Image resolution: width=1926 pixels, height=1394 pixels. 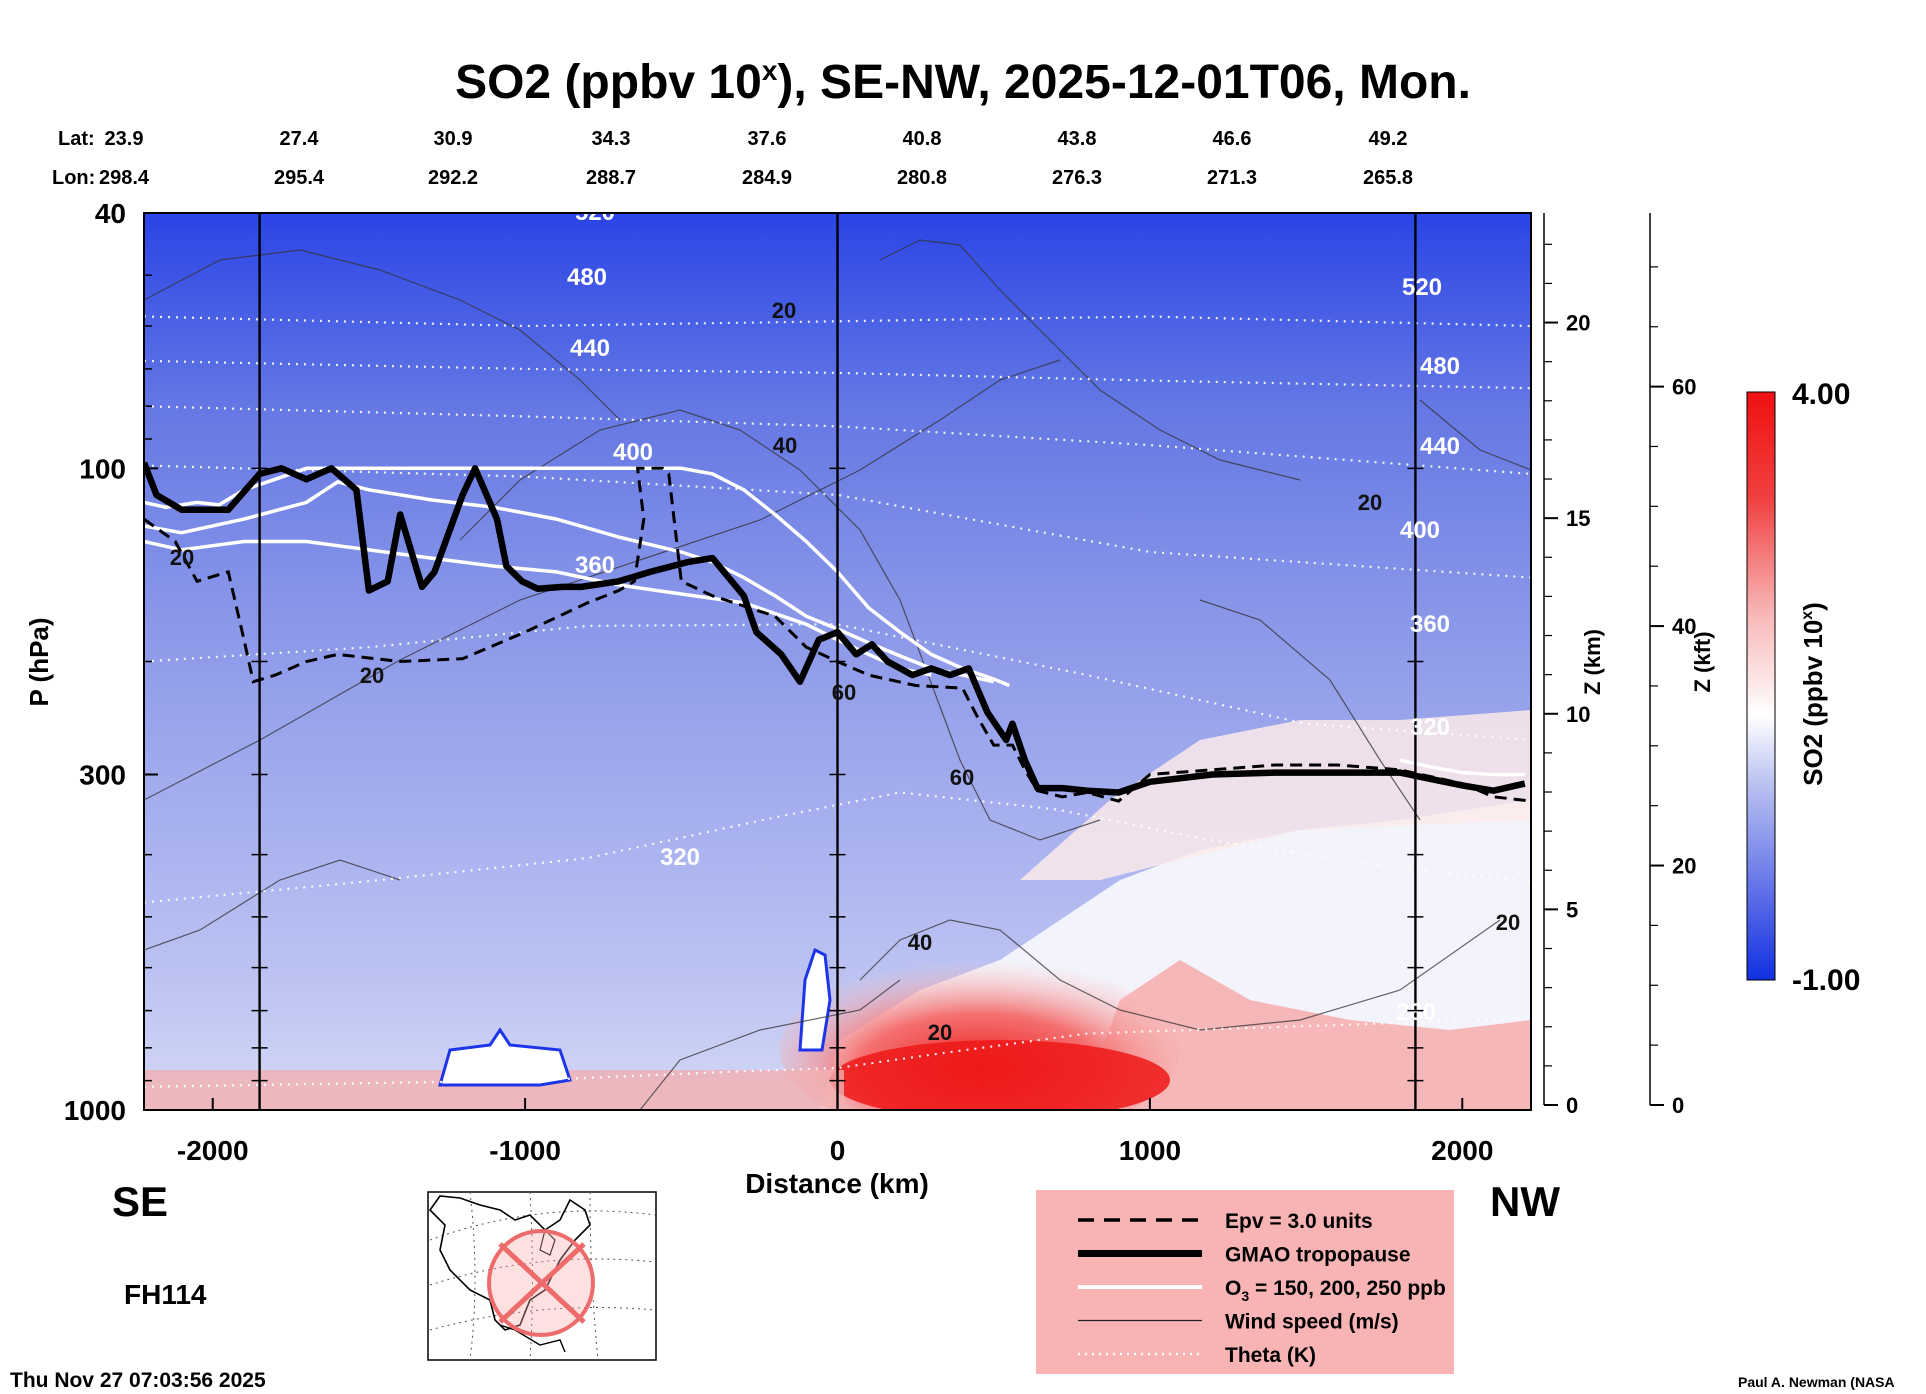 I want to click on lon-value: 265.8, so click(x=1388, y=178).